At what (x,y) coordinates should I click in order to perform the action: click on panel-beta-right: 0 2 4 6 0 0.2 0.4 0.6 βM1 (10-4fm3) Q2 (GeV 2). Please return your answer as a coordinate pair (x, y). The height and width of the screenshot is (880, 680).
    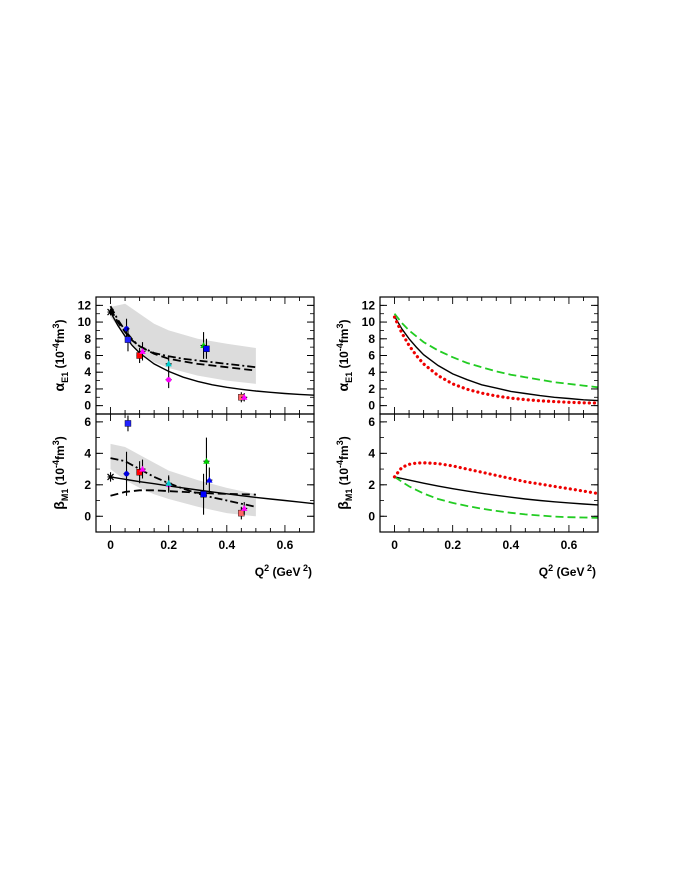
    Looking at the image, I should click on (467, 496).